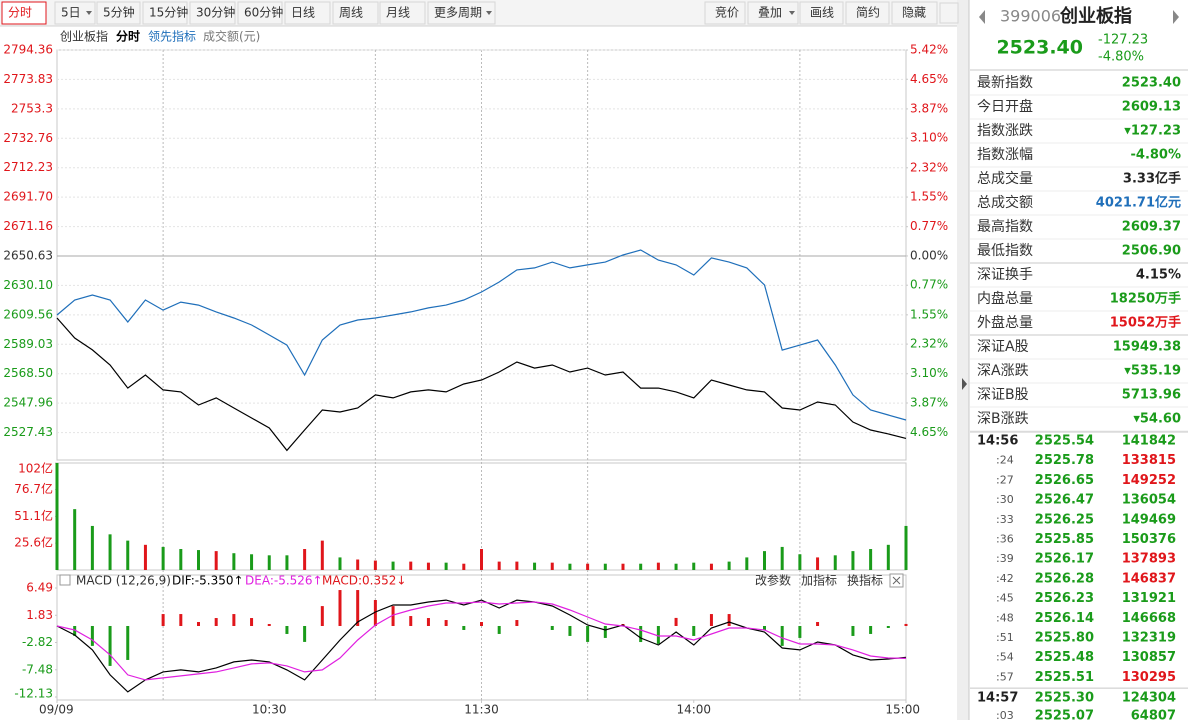  I want to click on toolbar-button-label: 简约, so click(868, 12).